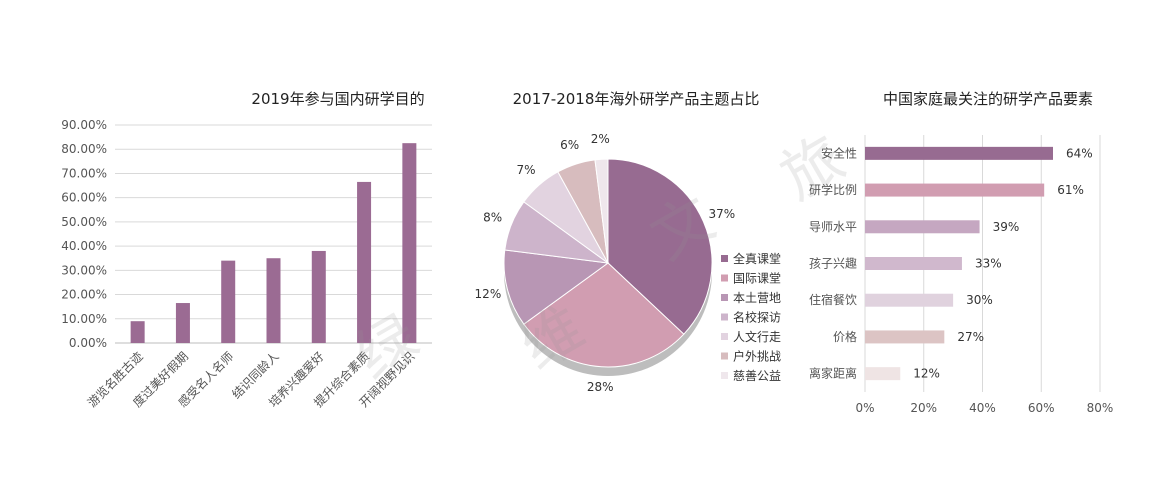  Describe the element at coordinates (84, 149) in the screenshot. I see `y-tick-label: 80.00%` at that location.